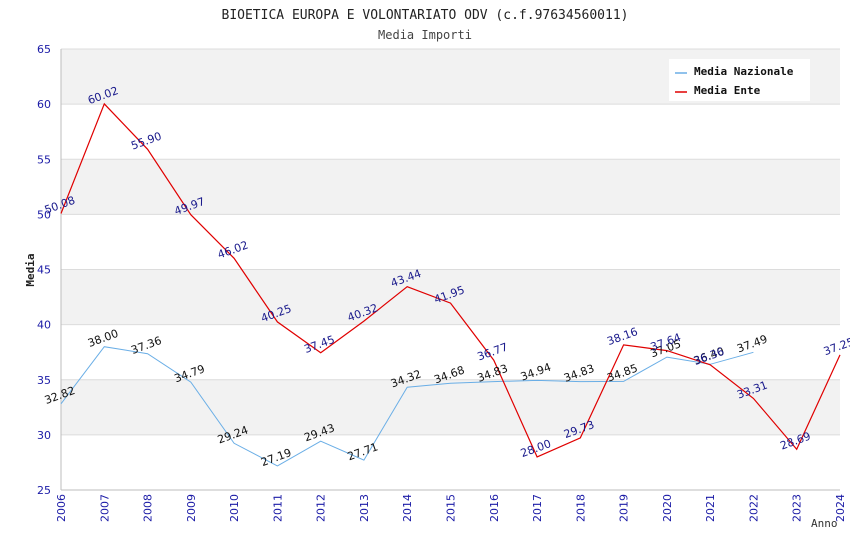 The image size is (850, 550). I want to click on y-axis-ticks: 25 30 35 40 45 50 55 60 65, so click(44, 270).